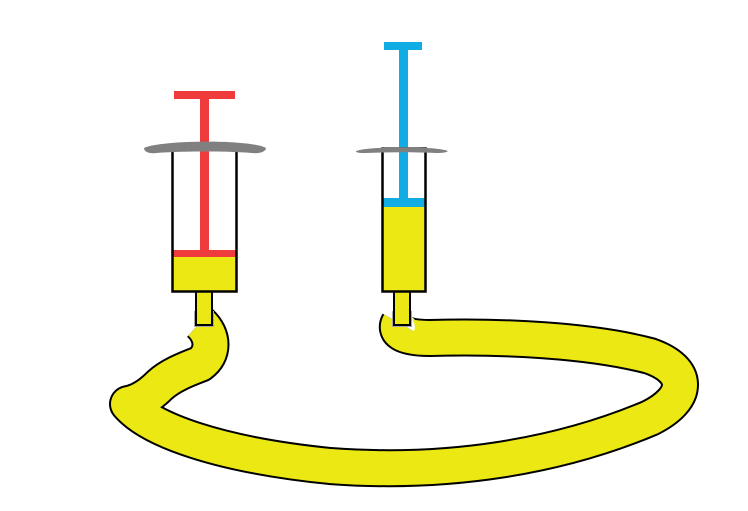 The image size is (748, 511). I want to click on right-syringe-fluid, so click(404, 248).